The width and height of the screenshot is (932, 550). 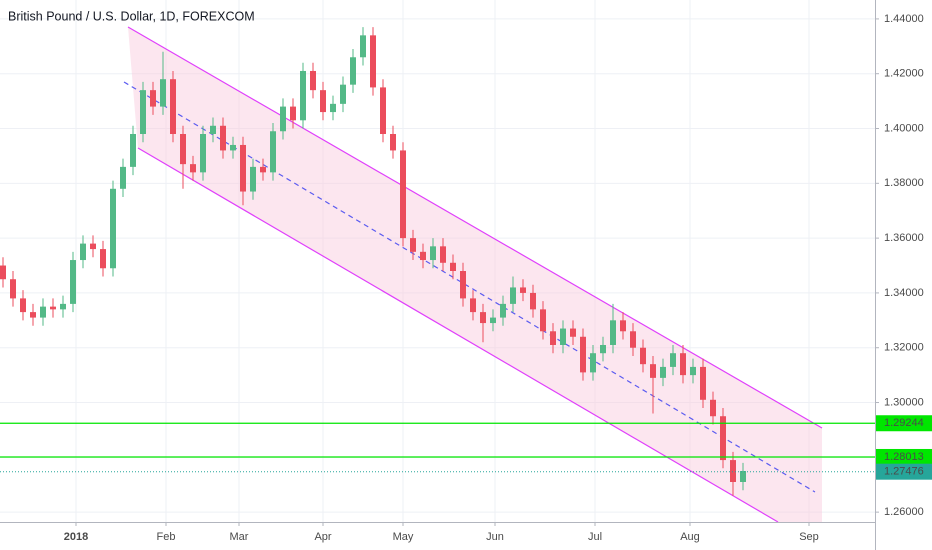 What do you see at coordinates (904, 293) in the screenshot?
I see `y-tick-label: 1.34000` at bounding box center [904, 293].